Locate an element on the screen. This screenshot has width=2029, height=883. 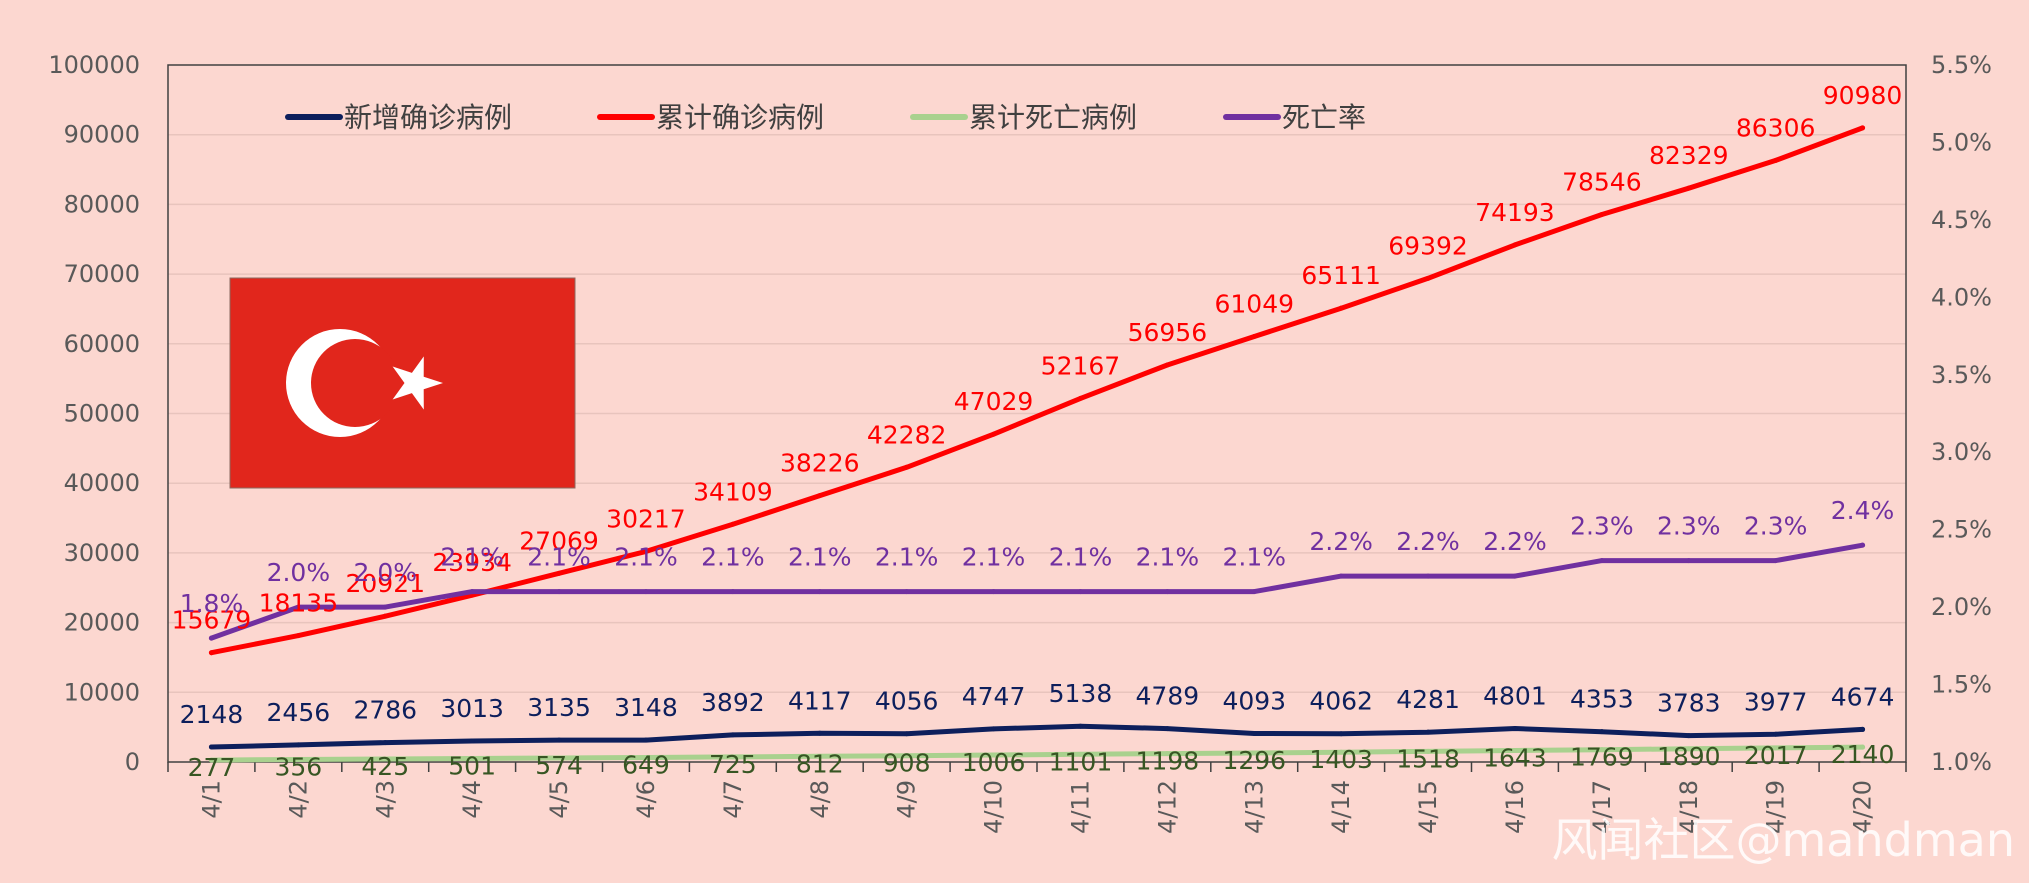
right-axis-ticks: 1.0% 1.5% 2.0% 2.5% 3.0% 3.5% 4.0% 4.5% 5.0% 5.5% is located at coordinates (1961, 413).